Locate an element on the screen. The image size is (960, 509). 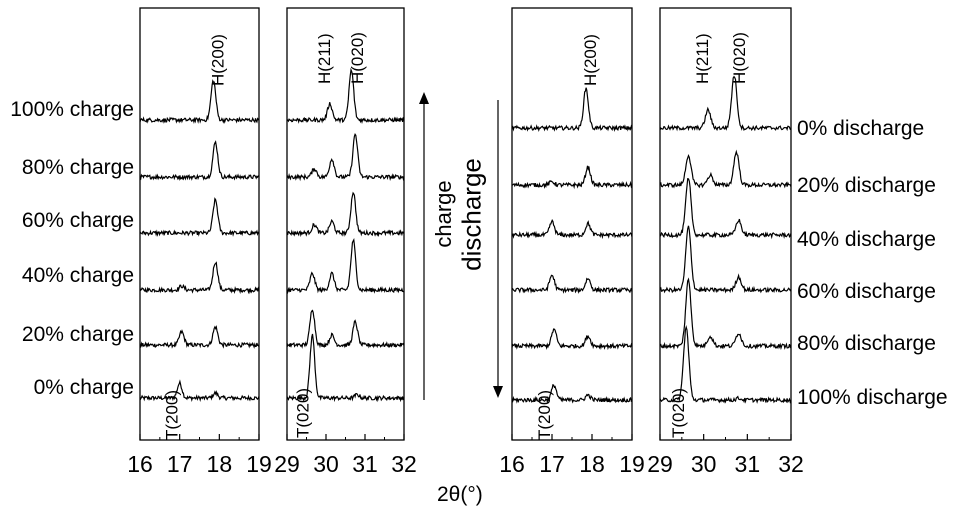
peak-label-2-1: T(200) is located at coordinates (544, 415).